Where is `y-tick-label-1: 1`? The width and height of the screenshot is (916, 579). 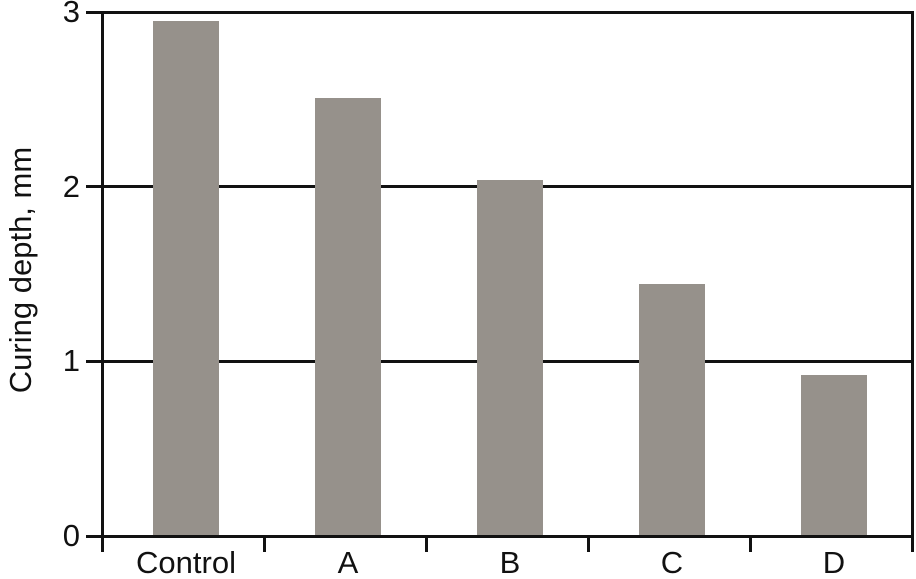 y-tick-label-1: 1 is located at coordinates (71, 361).